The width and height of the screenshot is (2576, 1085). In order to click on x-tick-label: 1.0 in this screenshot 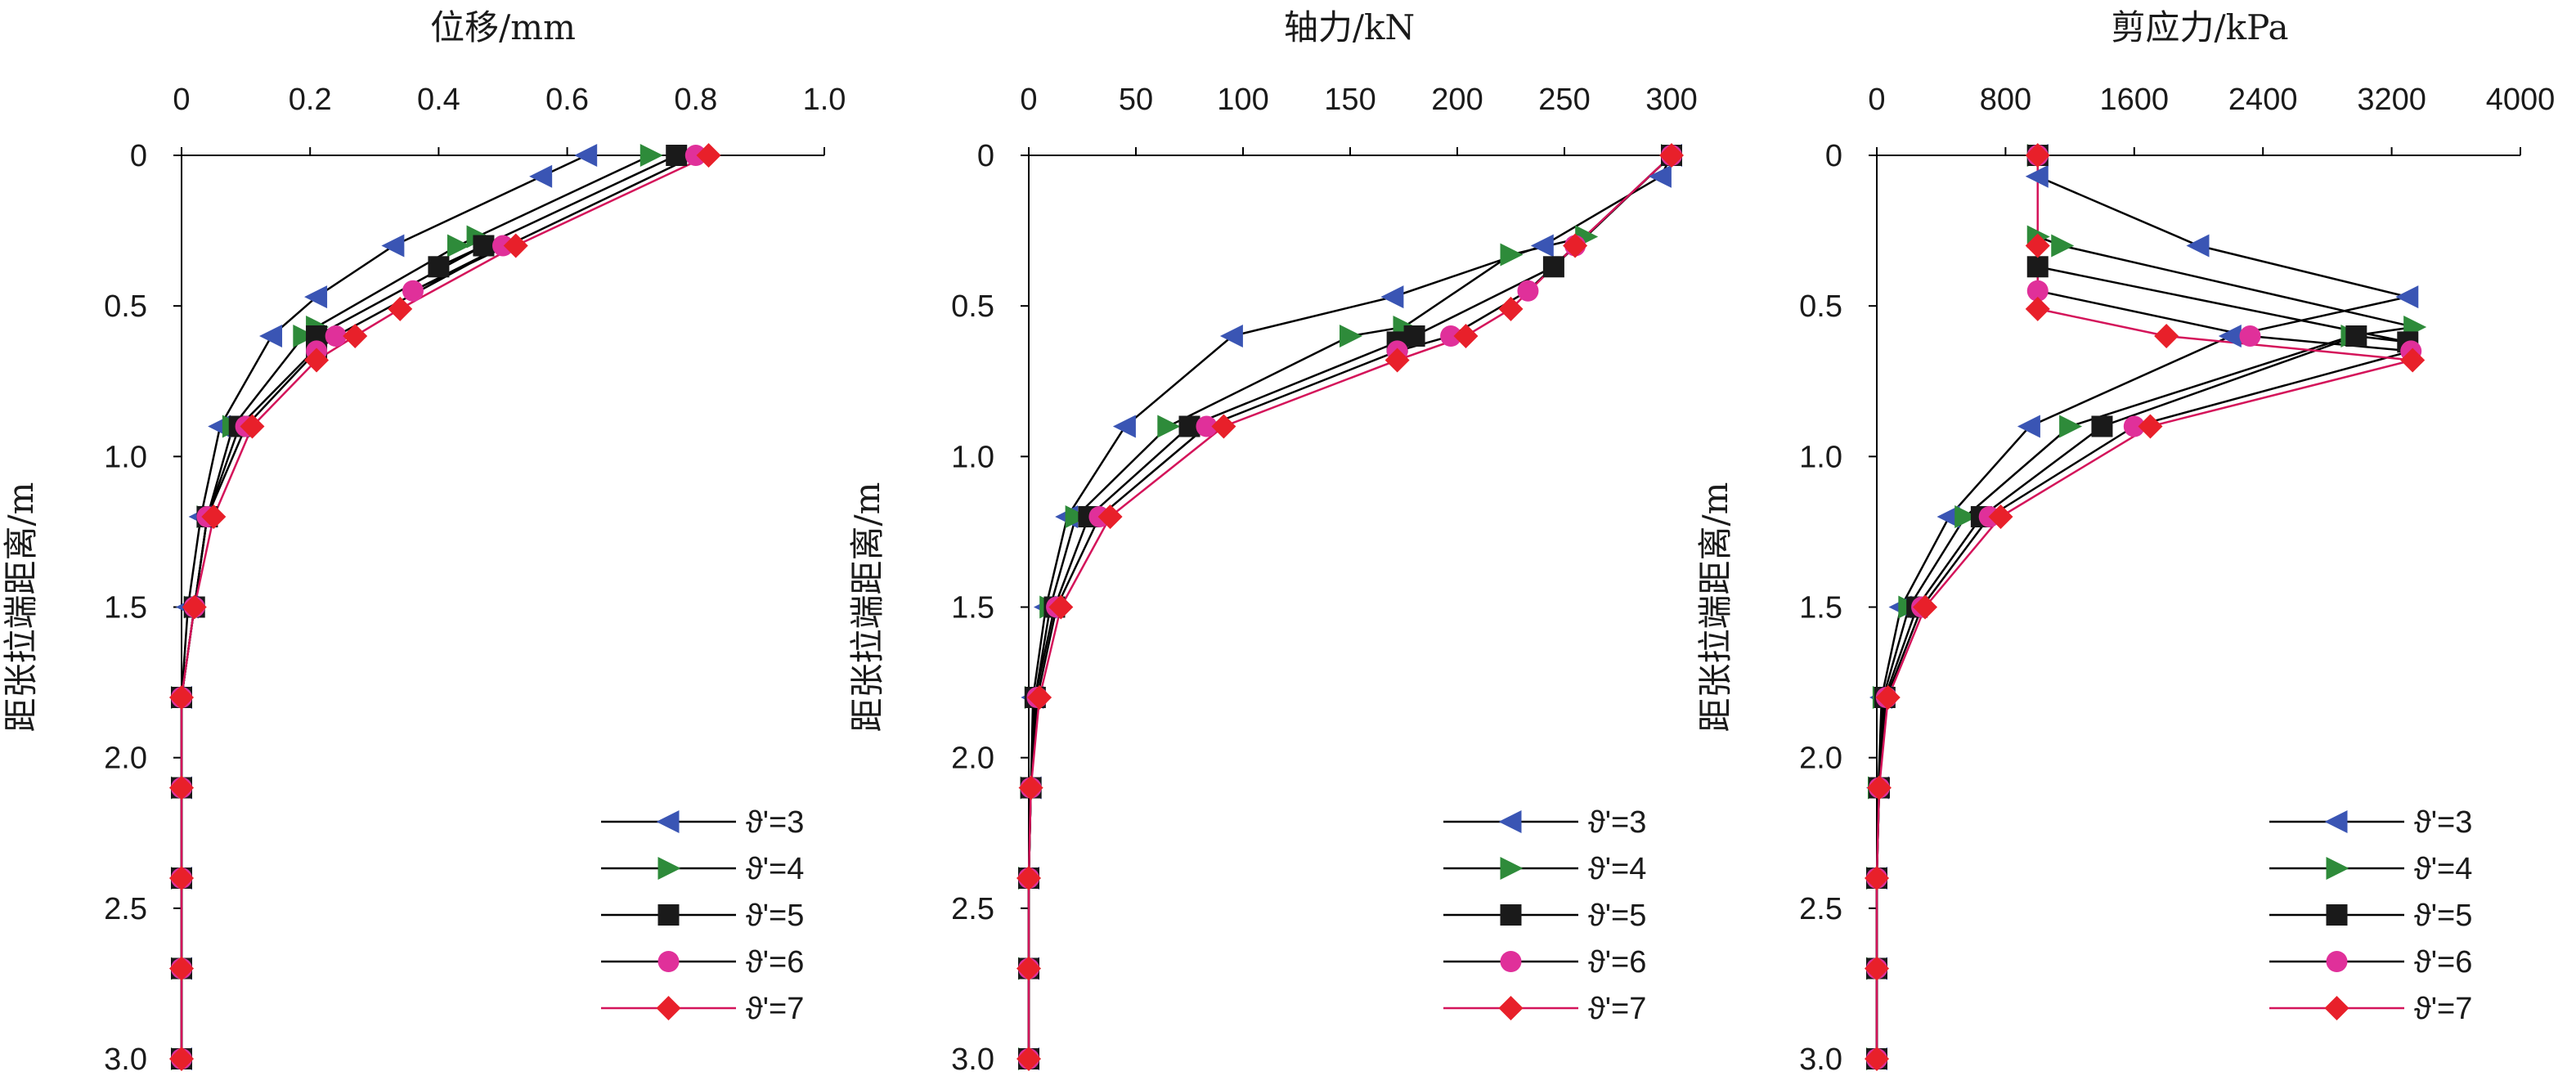, I will do `click(824, 100)`.